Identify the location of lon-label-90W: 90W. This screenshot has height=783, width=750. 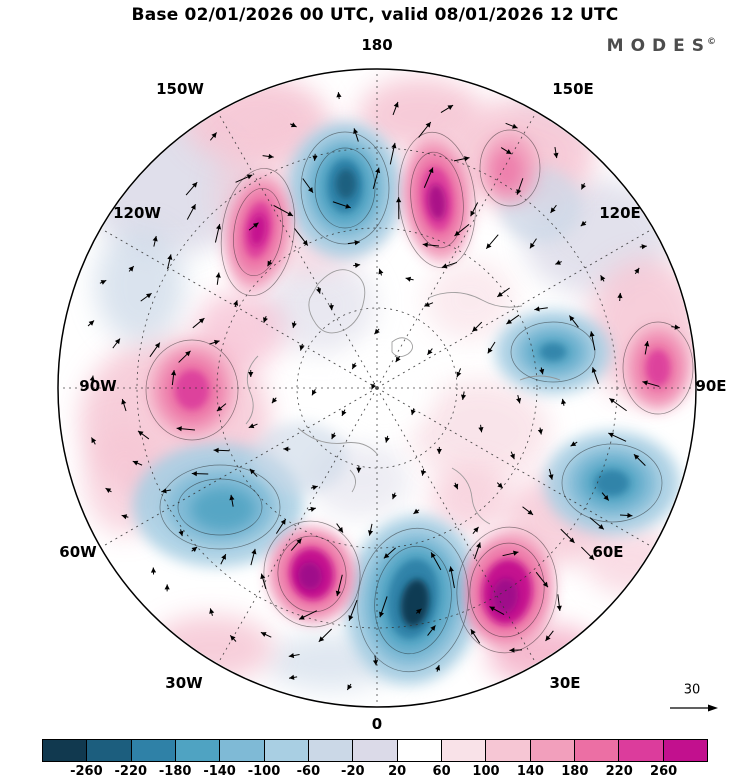
(98, 386).